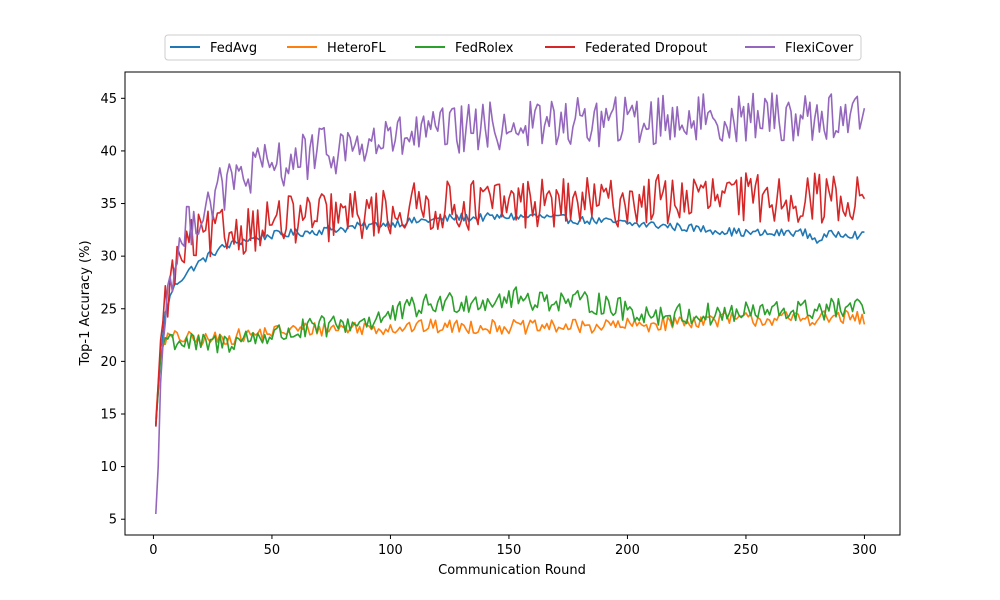 The image size is (1000, 600). What do you see at coordinates (108, 467) in the screenshot?
I see `y-tick-label: 10` at bounding box center [108, 467].